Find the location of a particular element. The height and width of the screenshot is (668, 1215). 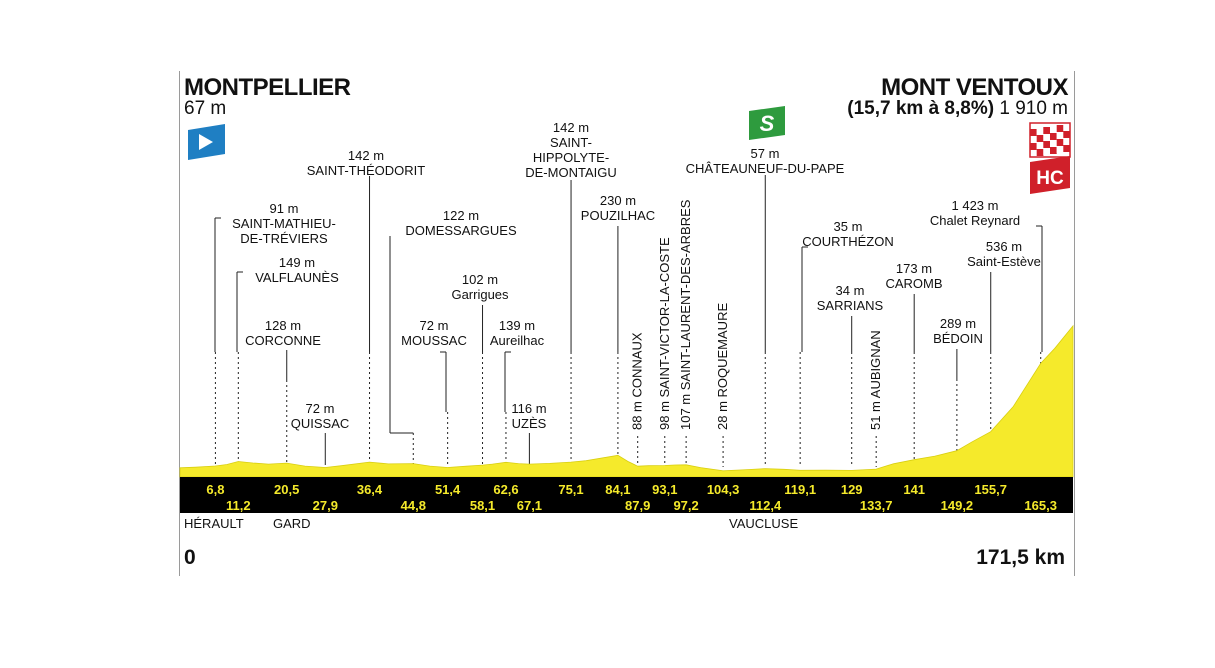

km-label: 44,8 is located at coordinates (413, 505).